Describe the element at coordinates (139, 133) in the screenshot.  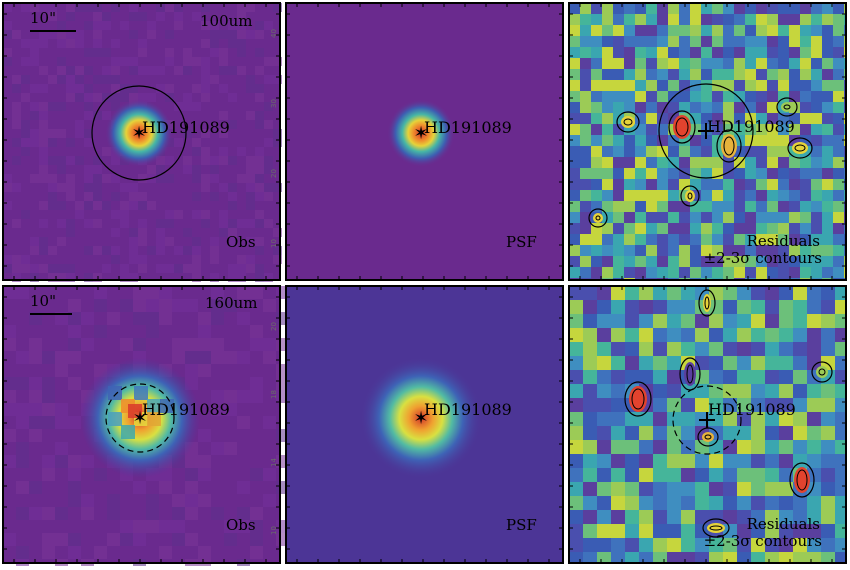
I see `source-blob` at that location.